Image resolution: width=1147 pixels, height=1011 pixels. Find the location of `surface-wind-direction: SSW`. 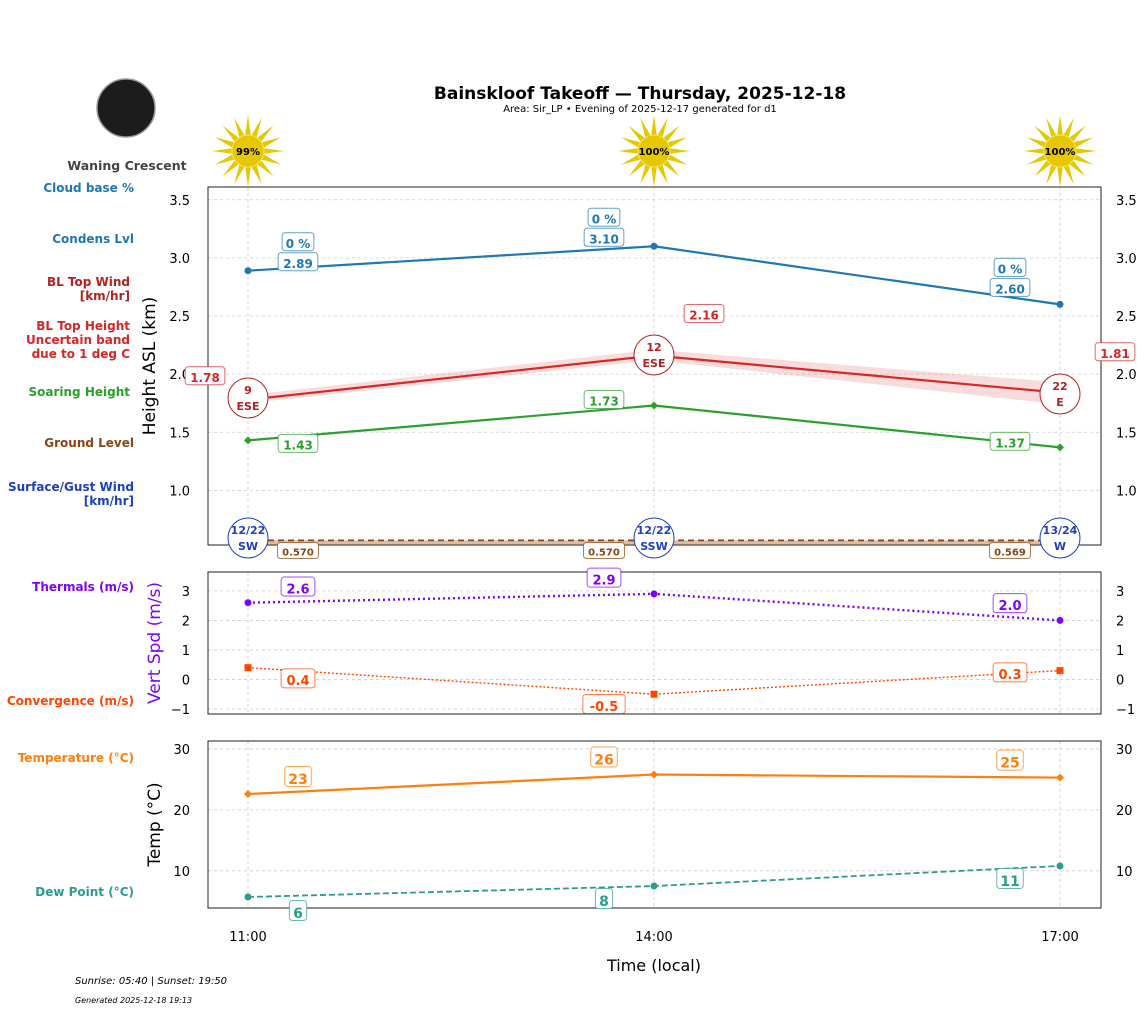

surface-wind-direction: SSW is located at coordinates (653, 546).